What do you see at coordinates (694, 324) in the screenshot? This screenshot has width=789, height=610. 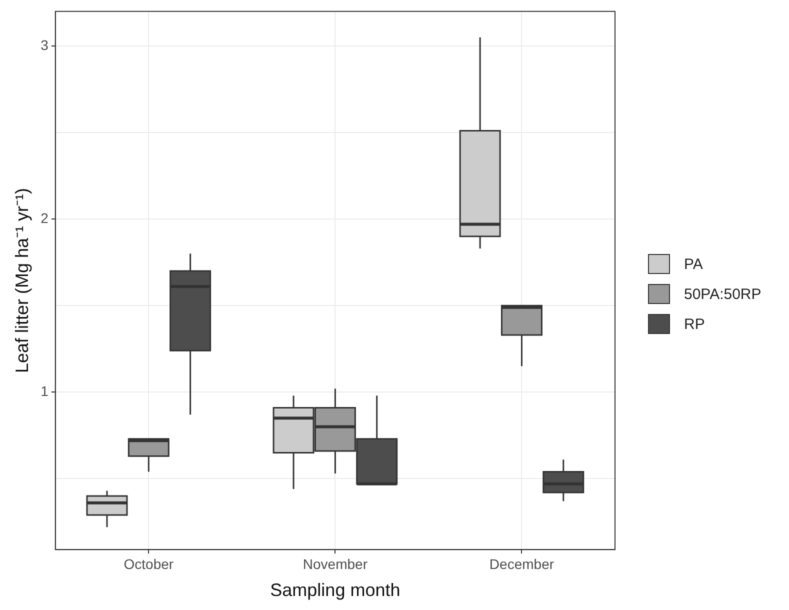 I see `legend-label: RP` at bounding box center [694, 324].